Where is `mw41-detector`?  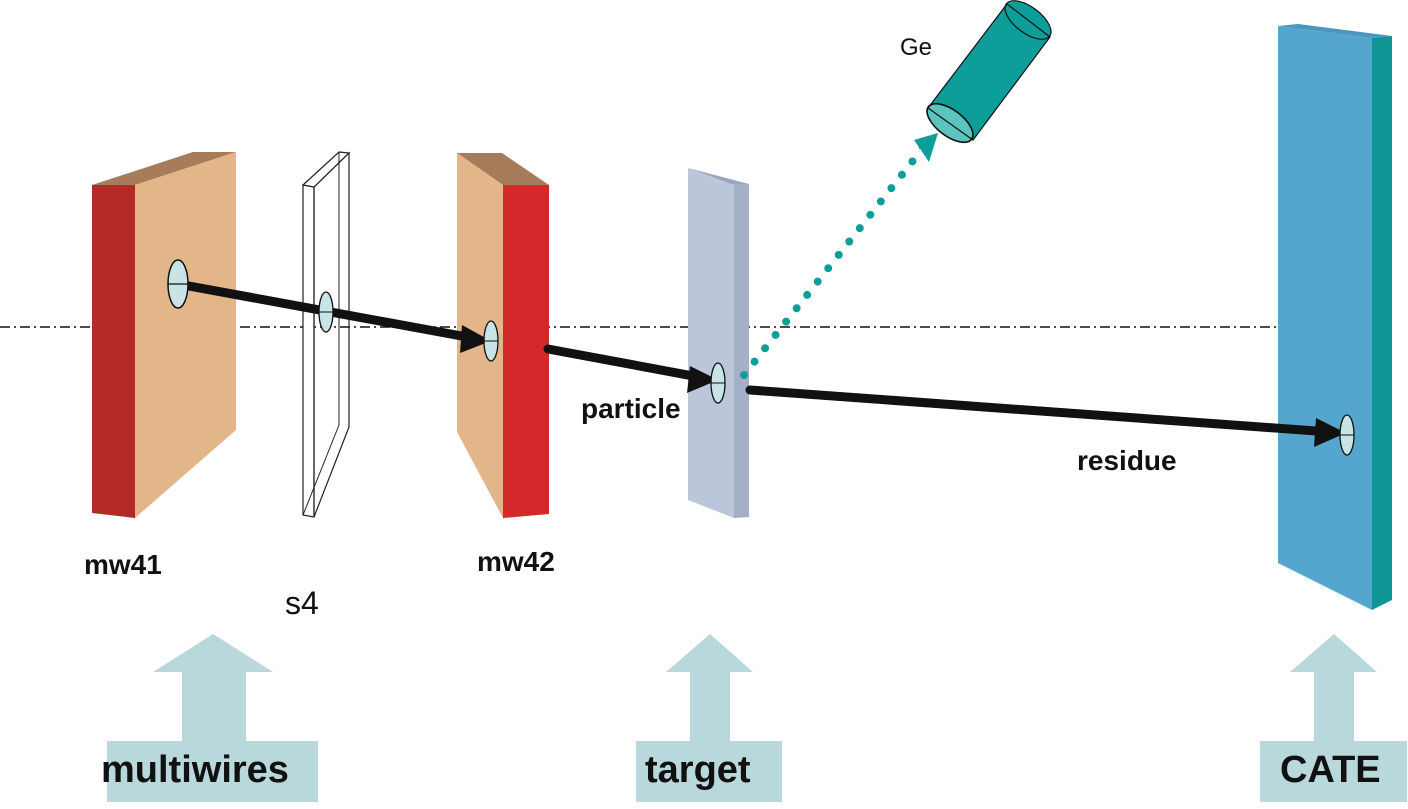 mw41-detector is located at coordinates (164, 335).